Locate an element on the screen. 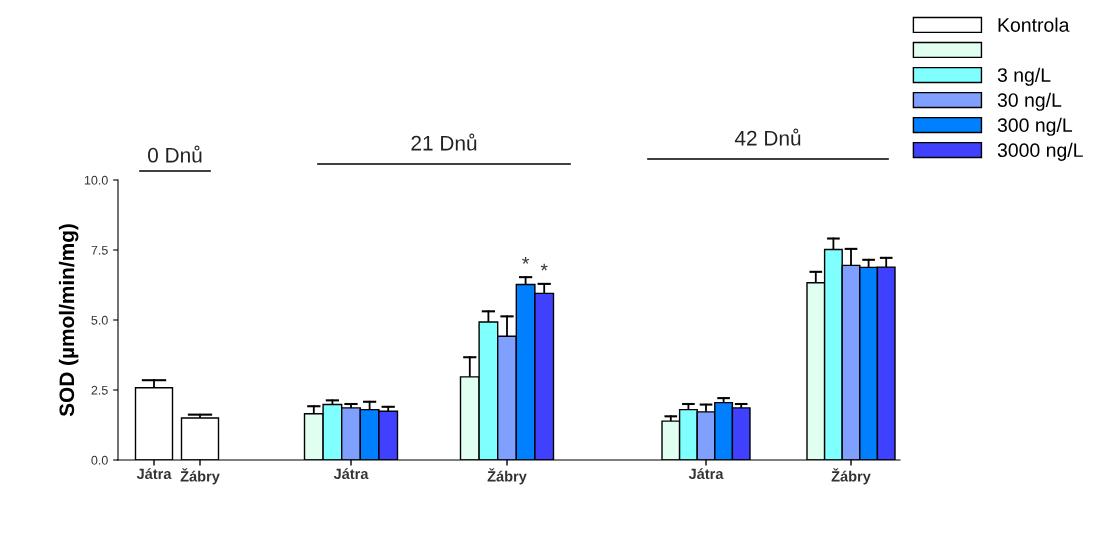  y-axis-title: SOD (µmol/min/mg) is located at coordinates (68, 320).